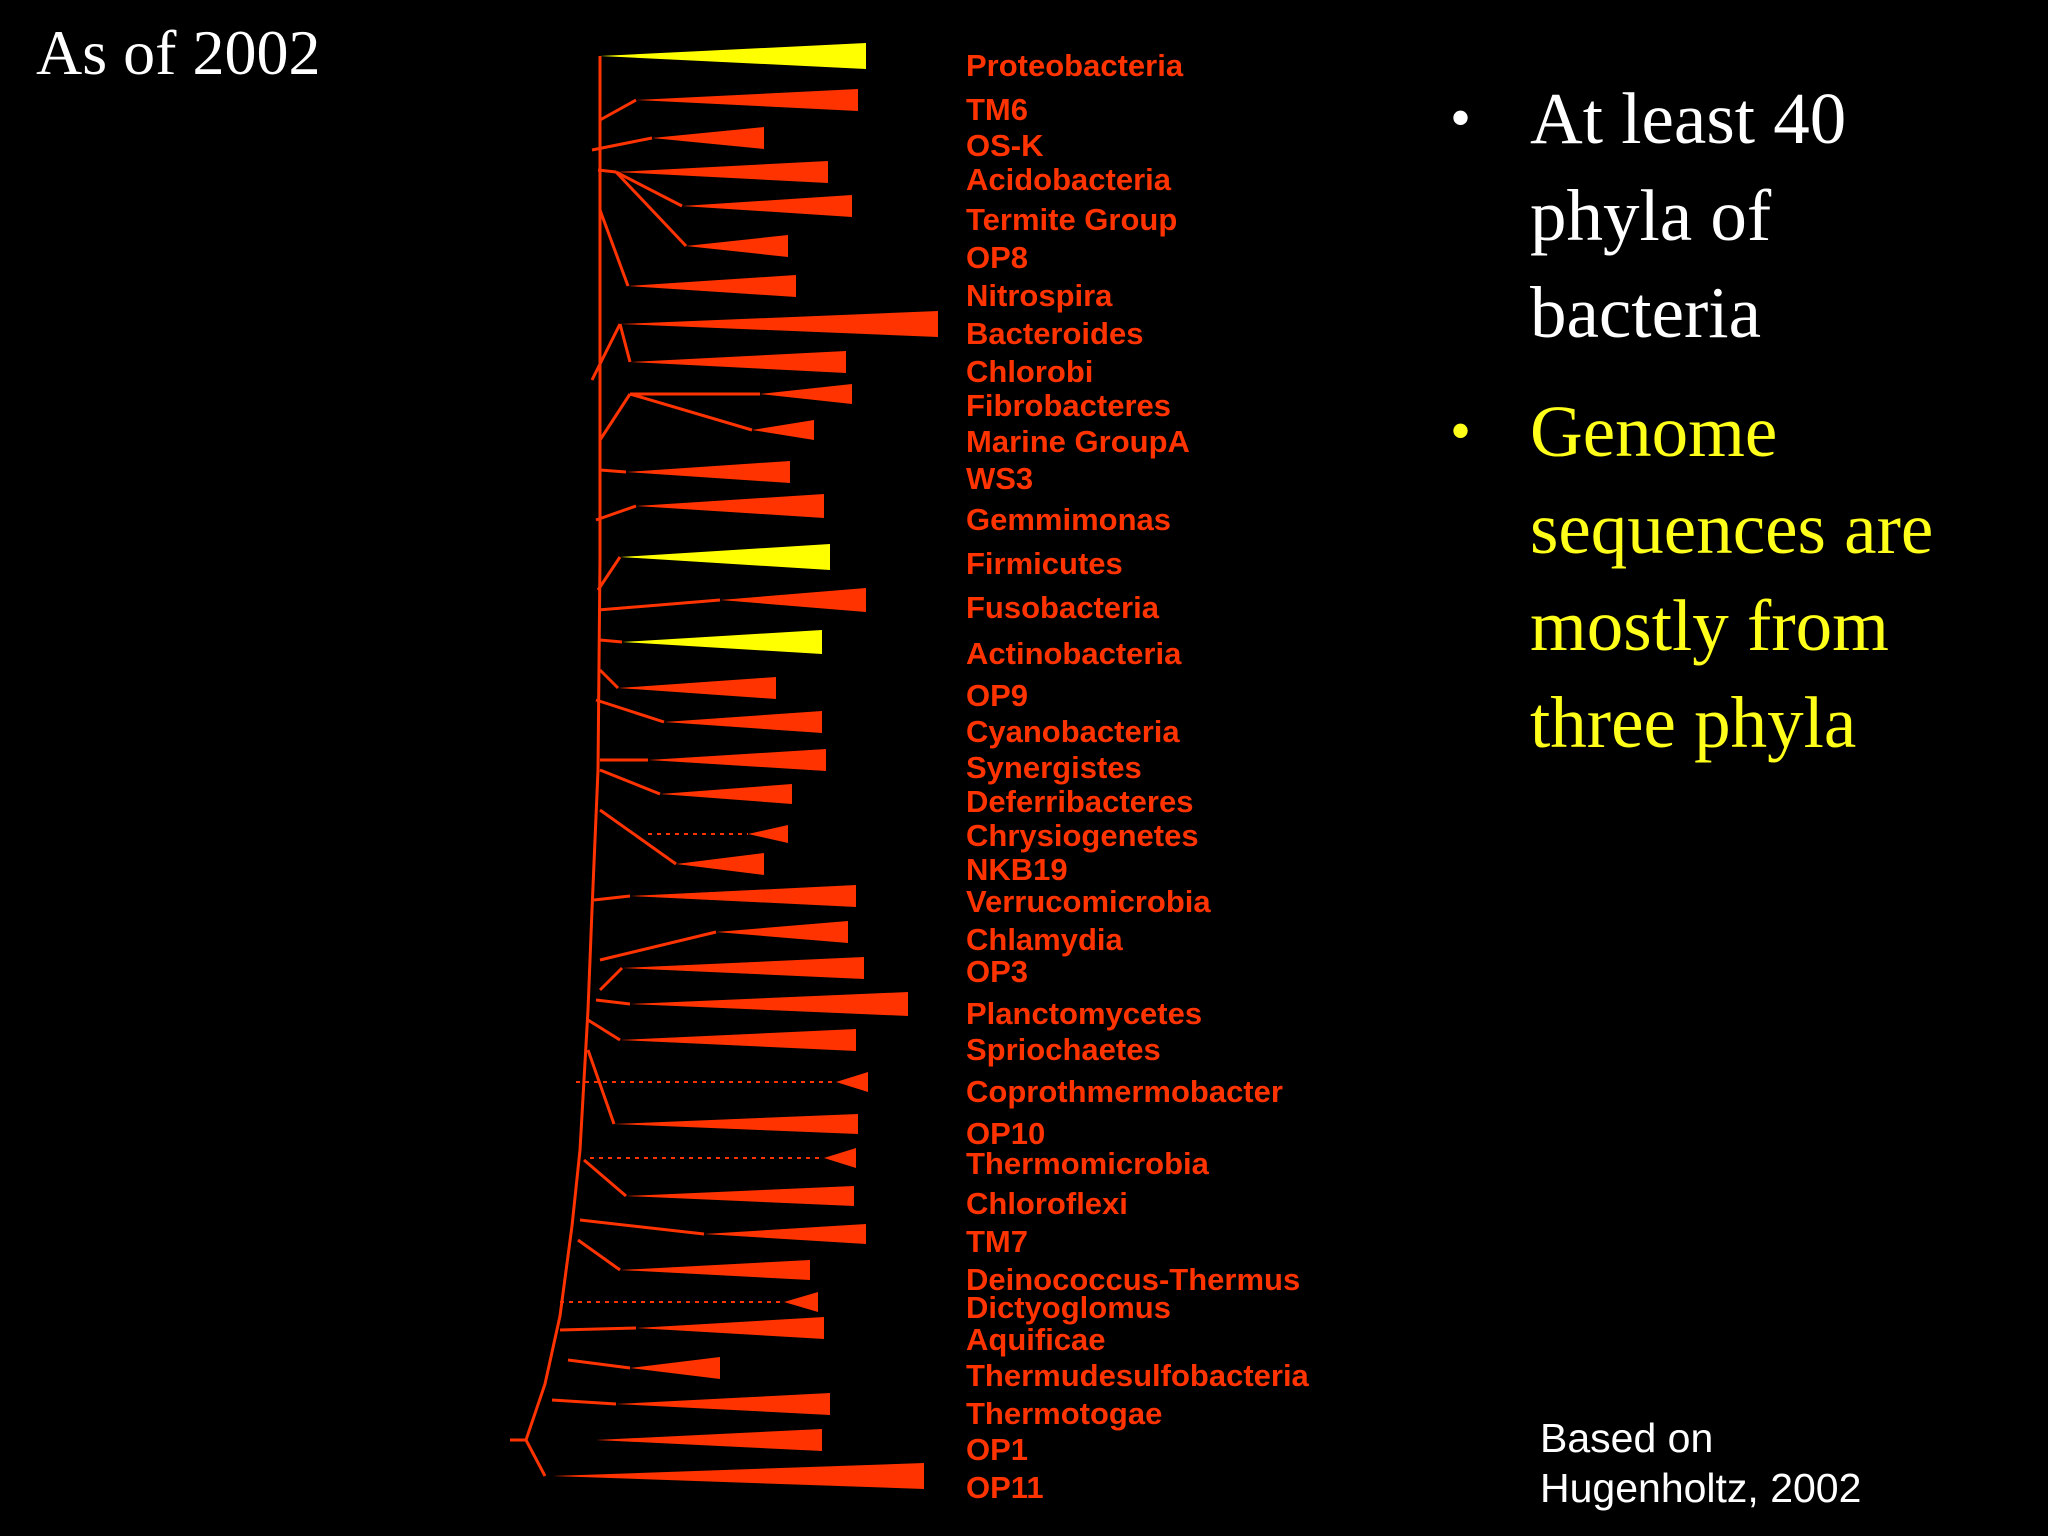 This screenshot has width=2048, height=1536. I want to click on phylum-label: Marine GroupA, so click(1078, 441).